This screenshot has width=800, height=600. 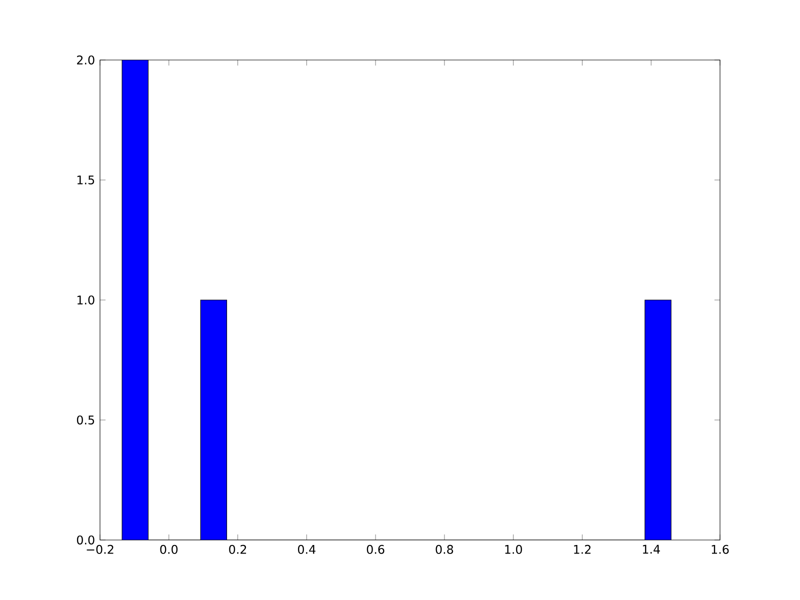 I want to click on x-tick-label: 0.0, so click(x=169, y=549).